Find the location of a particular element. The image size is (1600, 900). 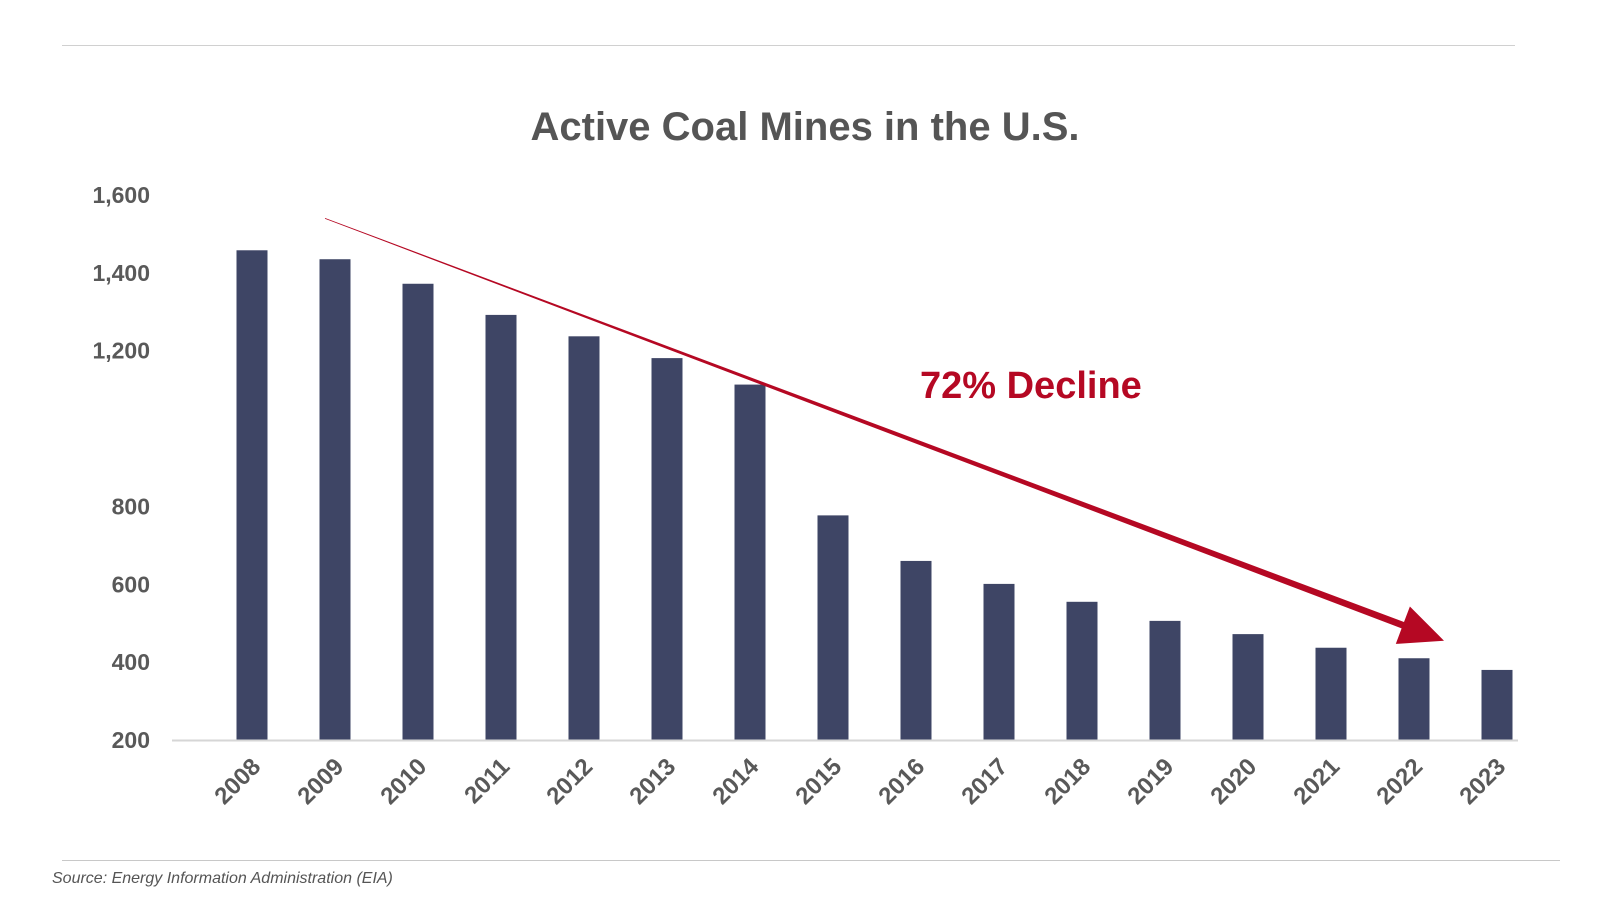

bar-2014 is located at coordinates (750, 562).